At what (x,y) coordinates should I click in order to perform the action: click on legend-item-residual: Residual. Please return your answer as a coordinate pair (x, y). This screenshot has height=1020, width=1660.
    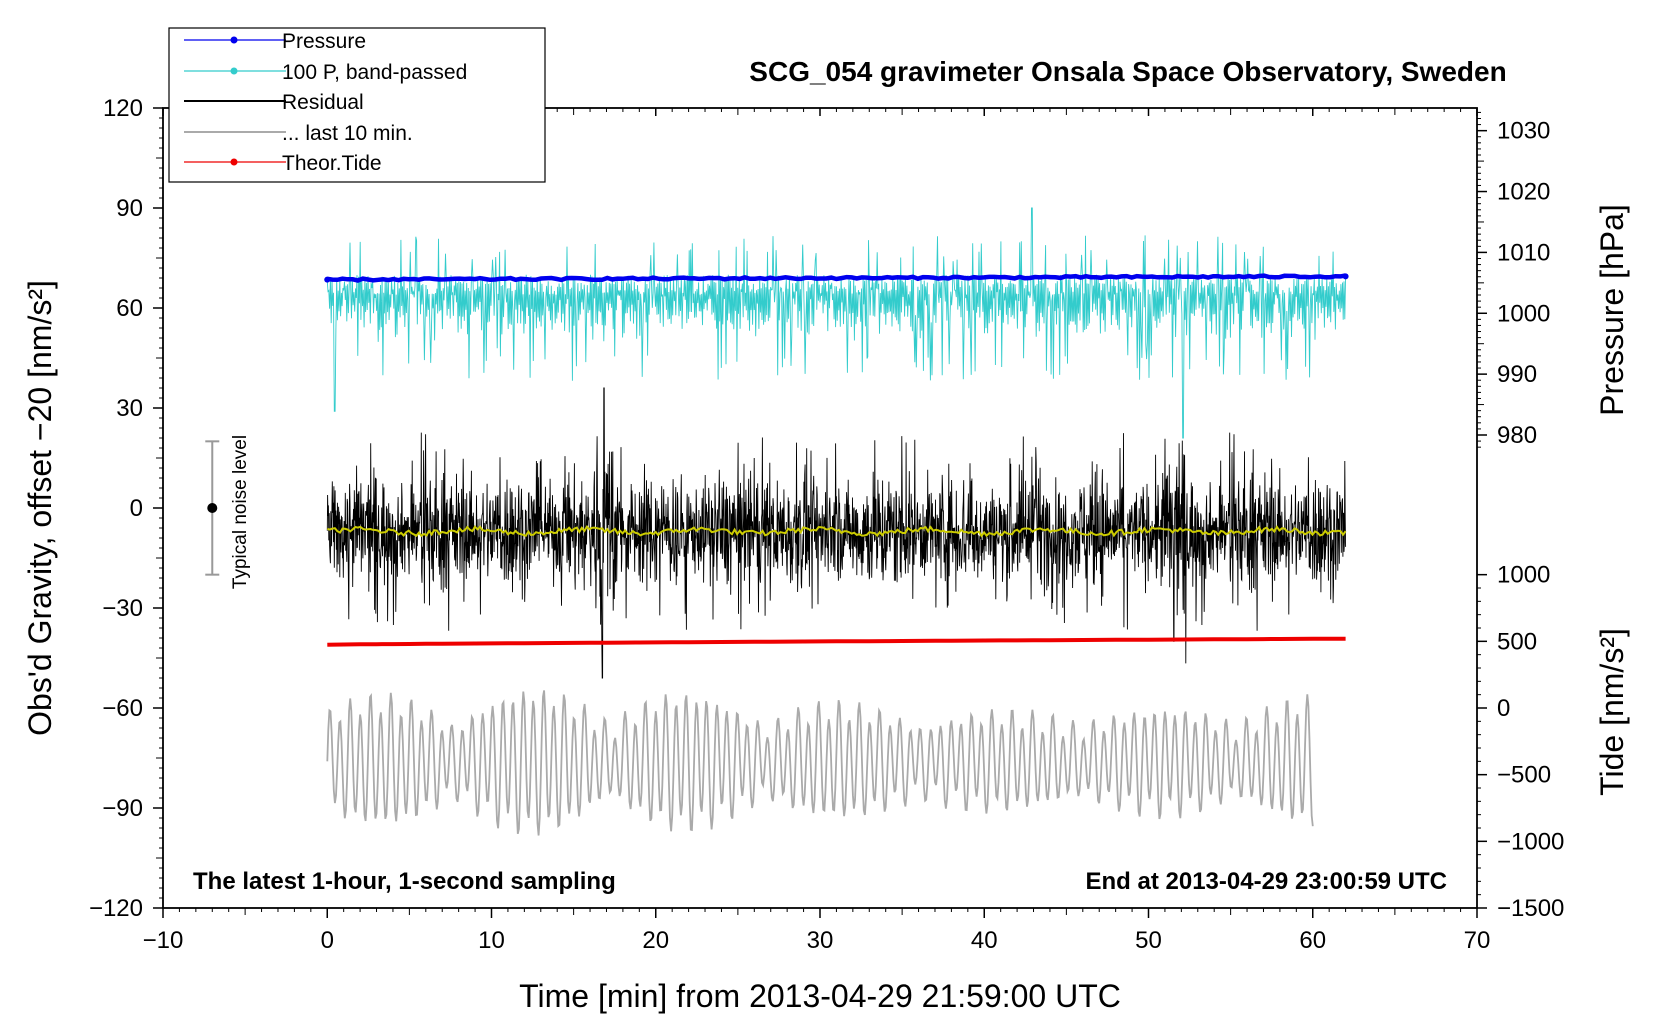
    Looking at the image, I should click on (274, 102).